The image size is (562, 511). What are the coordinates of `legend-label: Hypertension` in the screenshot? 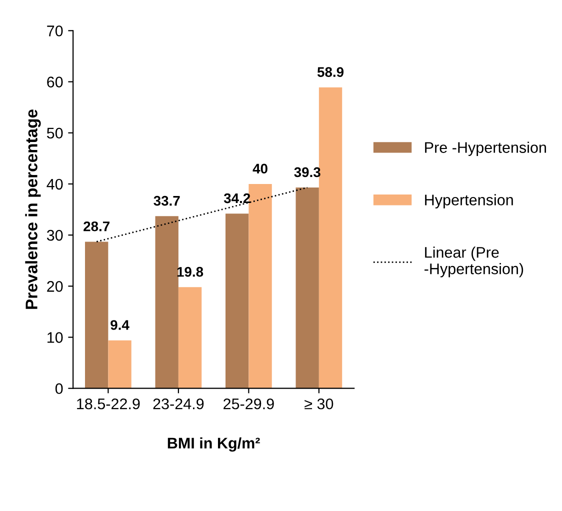 It's located at (469, 201).